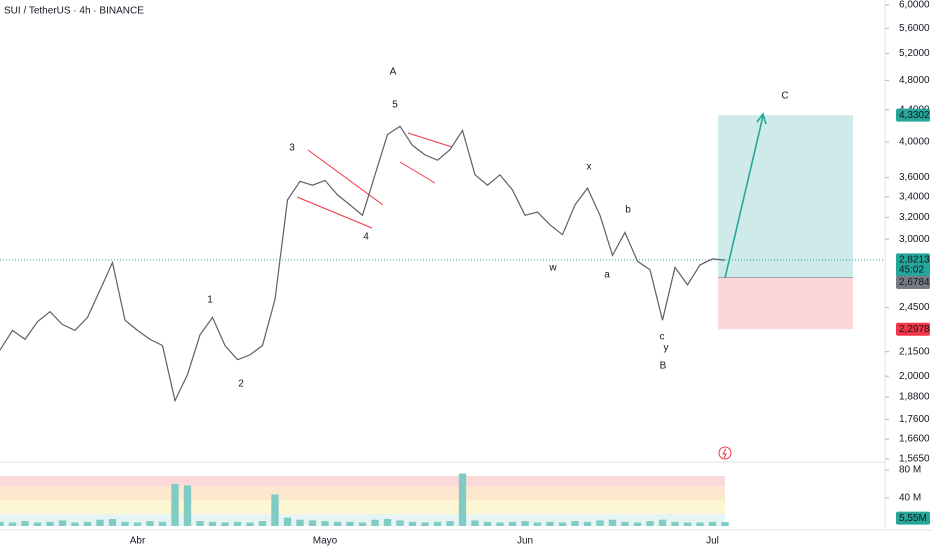 The height and width of the screenshot is (555, 932). What do you see at coordinates (914, 397) in the screenshot?
I see `y-tick-label: 1,8800` at bounding box center [914, 397].